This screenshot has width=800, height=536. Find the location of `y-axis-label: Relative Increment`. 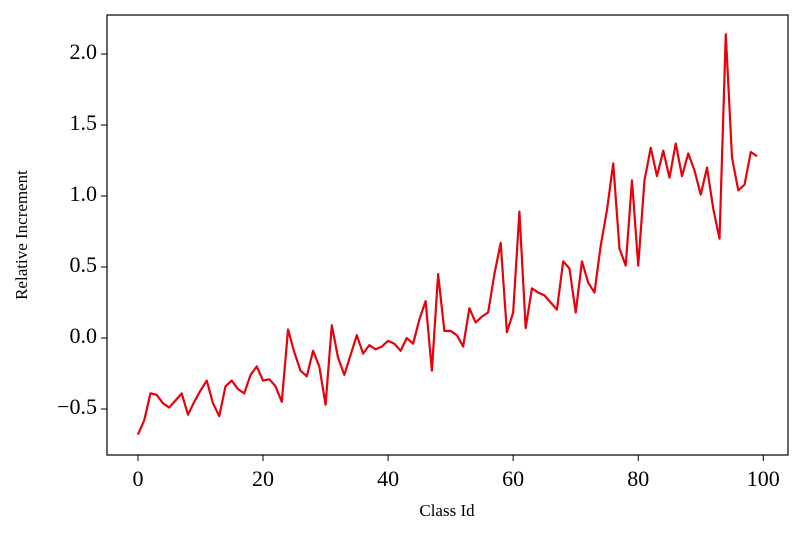

y-axis-label: Relative Increment is located at coordinates (21, 235).